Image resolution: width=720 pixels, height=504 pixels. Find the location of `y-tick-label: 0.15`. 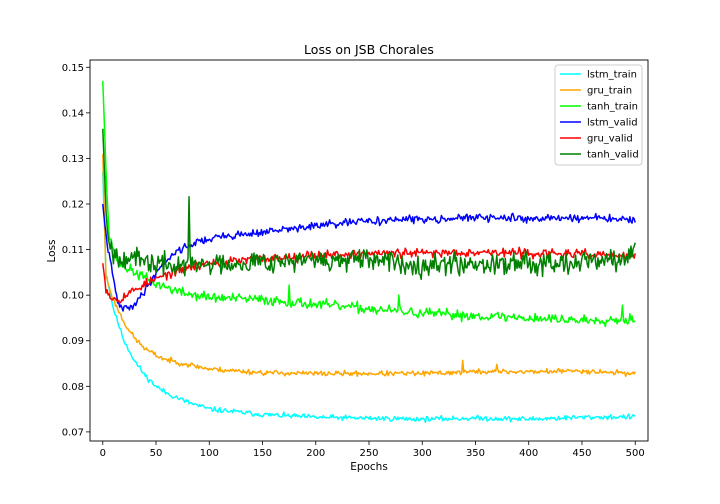

y-tick-label: 0.15 is located at coordinates (73, 68).